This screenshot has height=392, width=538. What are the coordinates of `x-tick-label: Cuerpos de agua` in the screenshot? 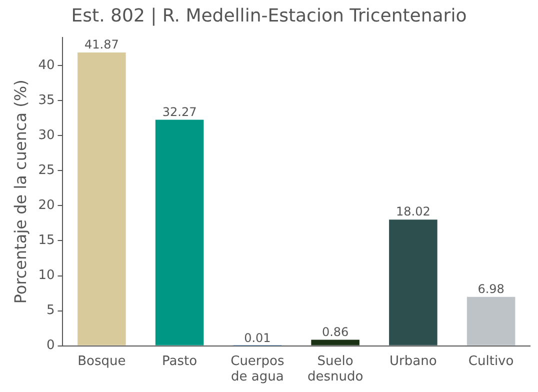 It's located at (257, 369).